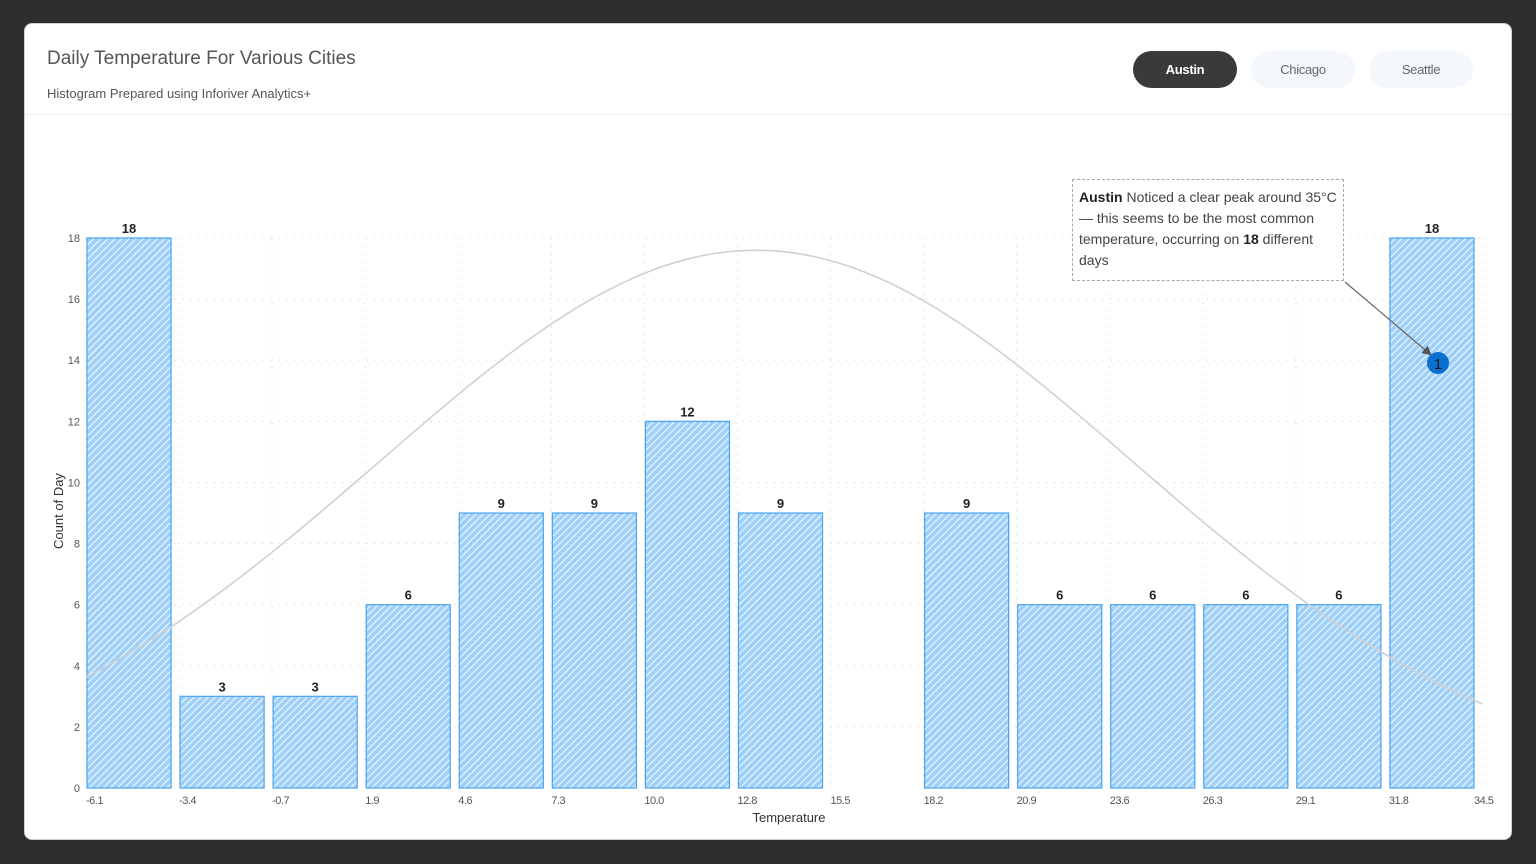 This screenshot has width=1536, height=864. What do you see at coordinates (1251, 239) in the screenshot?
I see `annotation-count: 18` at bounding box center [1251, 239].